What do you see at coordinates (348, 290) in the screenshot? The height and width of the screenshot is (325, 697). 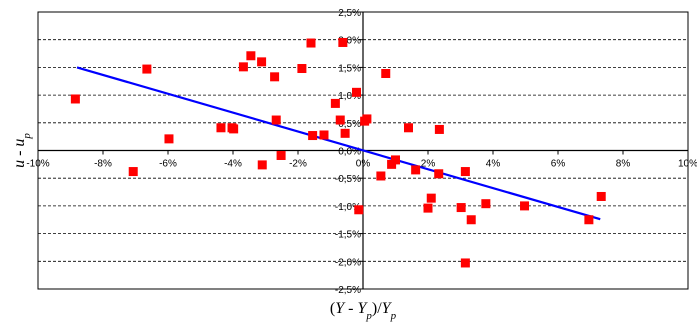 I see `y-tick-label: -2,5%` at bounding box center [348, 290].